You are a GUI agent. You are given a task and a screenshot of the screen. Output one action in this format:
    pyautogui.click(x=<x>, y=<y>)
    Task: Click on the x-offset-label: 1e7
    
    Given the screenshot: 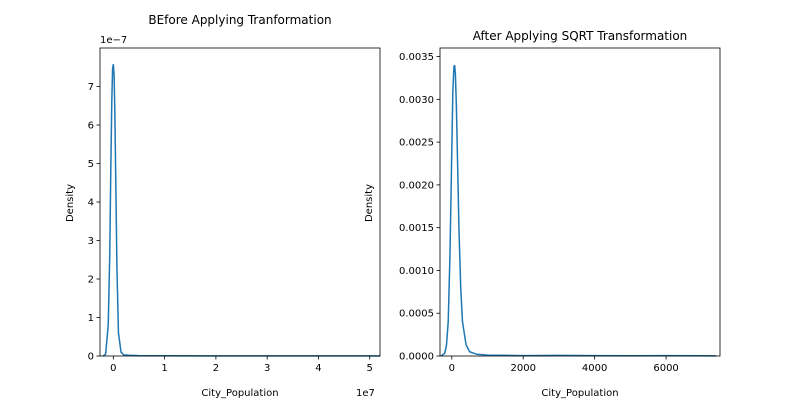 What is the action you would take?
    pyautogui.click(x=365, y=393)
    